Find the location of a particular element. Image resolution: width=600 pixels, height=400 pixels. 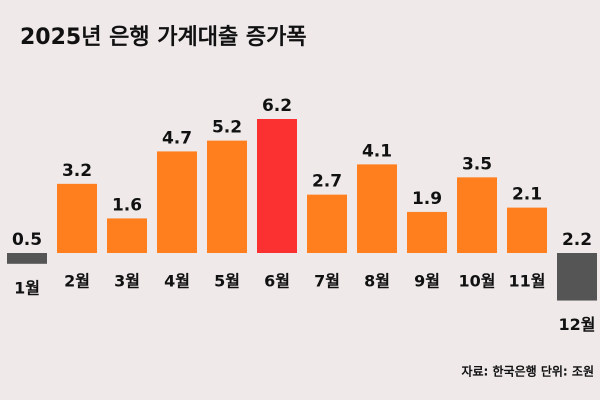

x-tick-label: 10월 is located at coordinates (477, 281).